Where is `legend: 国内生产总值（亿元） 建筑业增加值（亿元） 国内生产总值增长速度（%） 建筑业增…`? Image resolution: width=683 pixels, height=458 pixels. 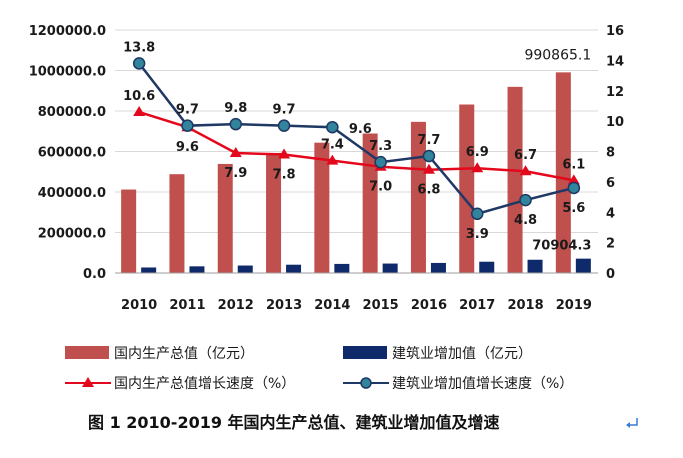 legend: 国内生产总值（亿元） 建筑业增加值（亿元） 国内生产总值增长速度（%） 建筑业增… is located at coordinates (319, 369).